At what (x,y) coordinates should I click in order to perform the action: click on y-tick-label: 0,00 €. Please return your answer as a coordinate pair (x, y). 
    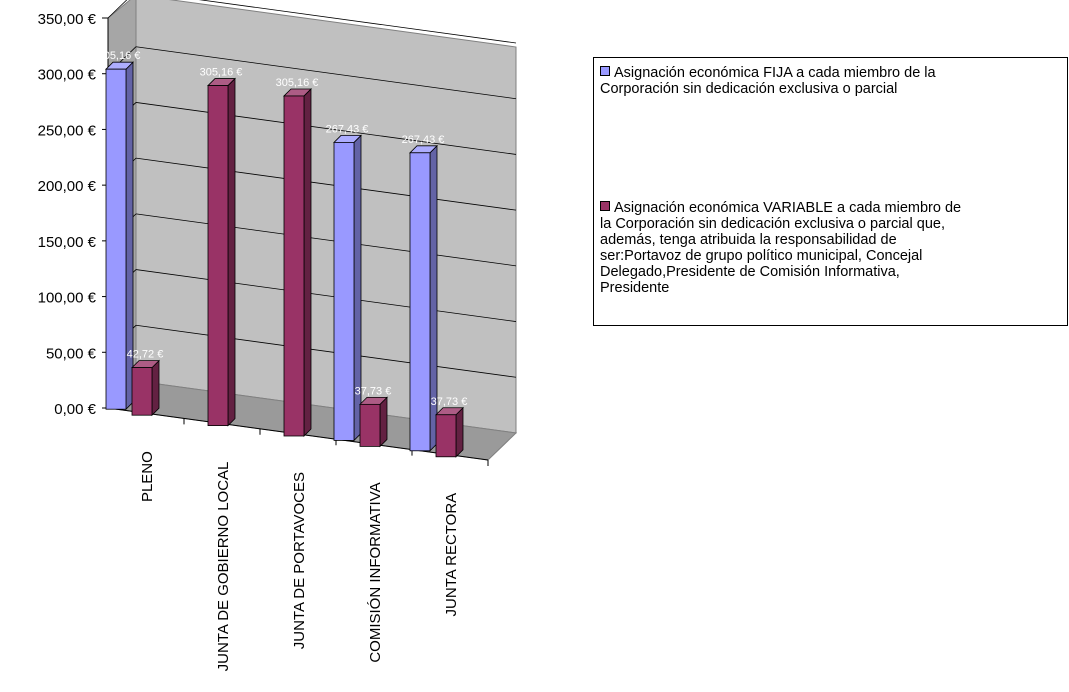
    Looking at the image, I should click on (75, 409).